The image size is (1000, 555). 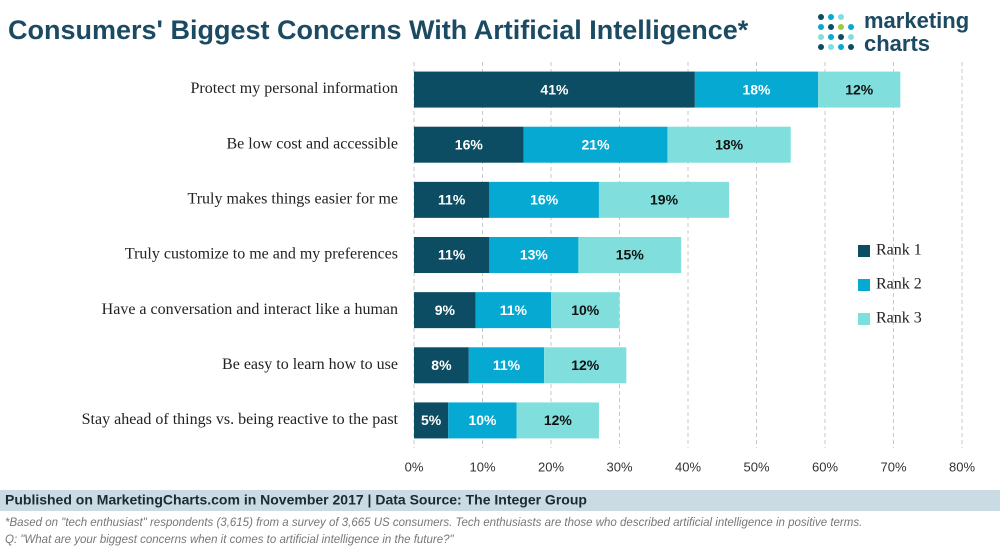 What do you see at coordinates (756, 466) in the screenshot?
I see `x-tick-label: 50%` at bounding box center [756, 466].